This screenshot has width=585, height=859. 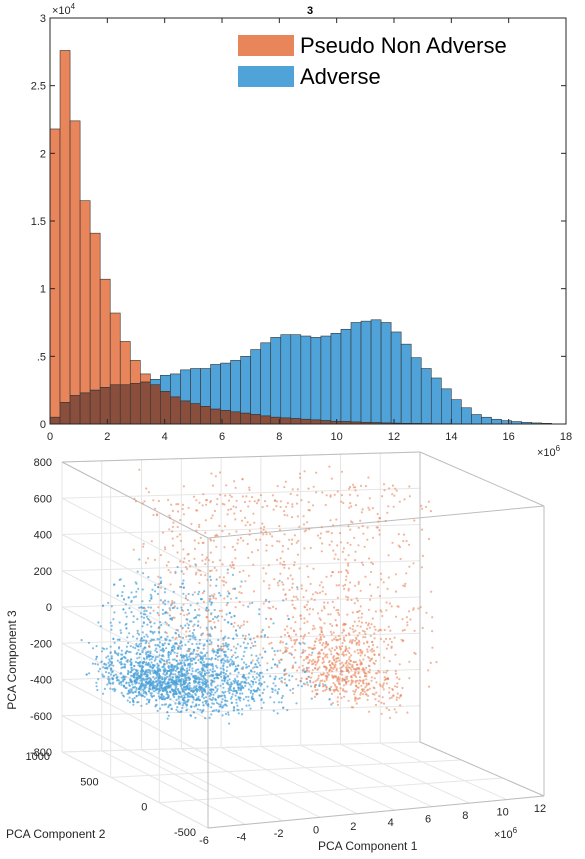 I want to click on x-tick-label: 4, so click(x=165, y=437).